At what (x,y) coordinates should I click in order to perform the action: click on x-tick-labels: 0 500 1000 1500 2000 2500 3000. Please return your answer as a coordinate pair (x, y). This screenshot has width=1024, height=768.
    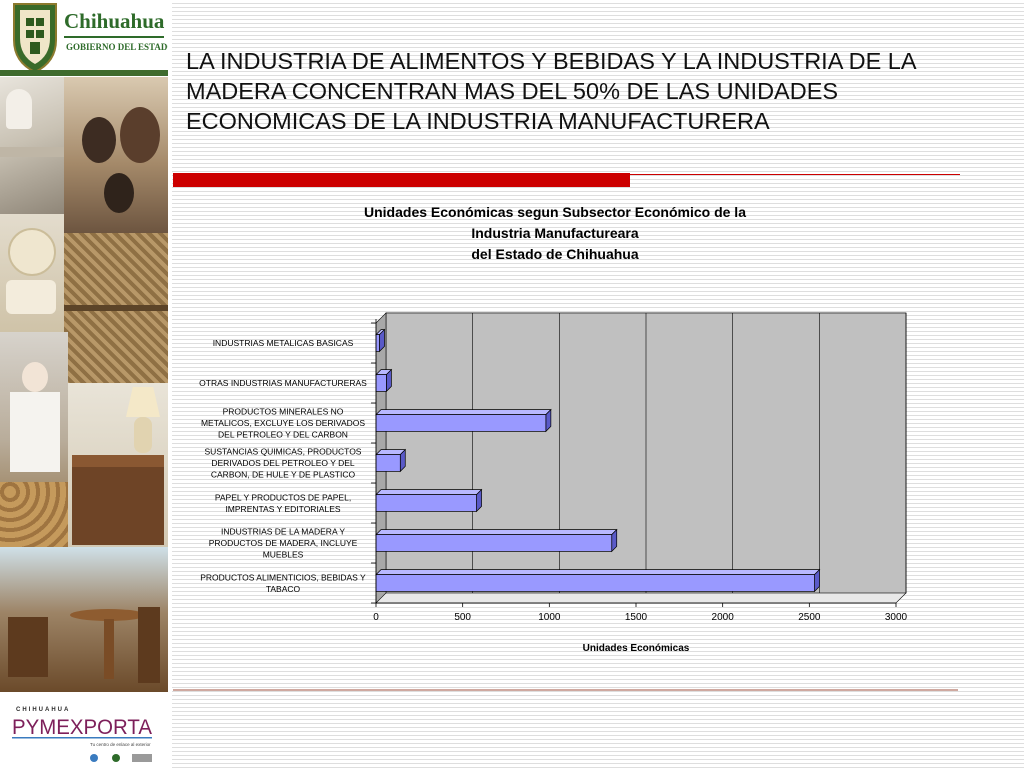
    Looking at the image, I should click on (640, 613).